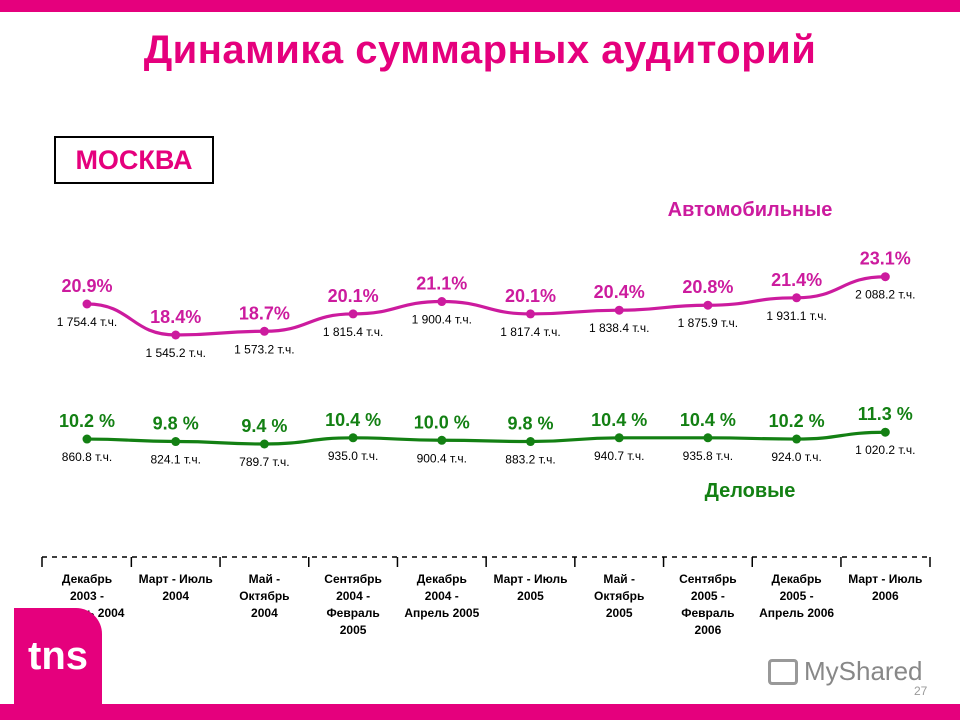  What do you see at coordinates (708, 323) in the screenshot?
I see `data-label-audience: 1 875.9 т.ч.` at bounding box center [708, 323].